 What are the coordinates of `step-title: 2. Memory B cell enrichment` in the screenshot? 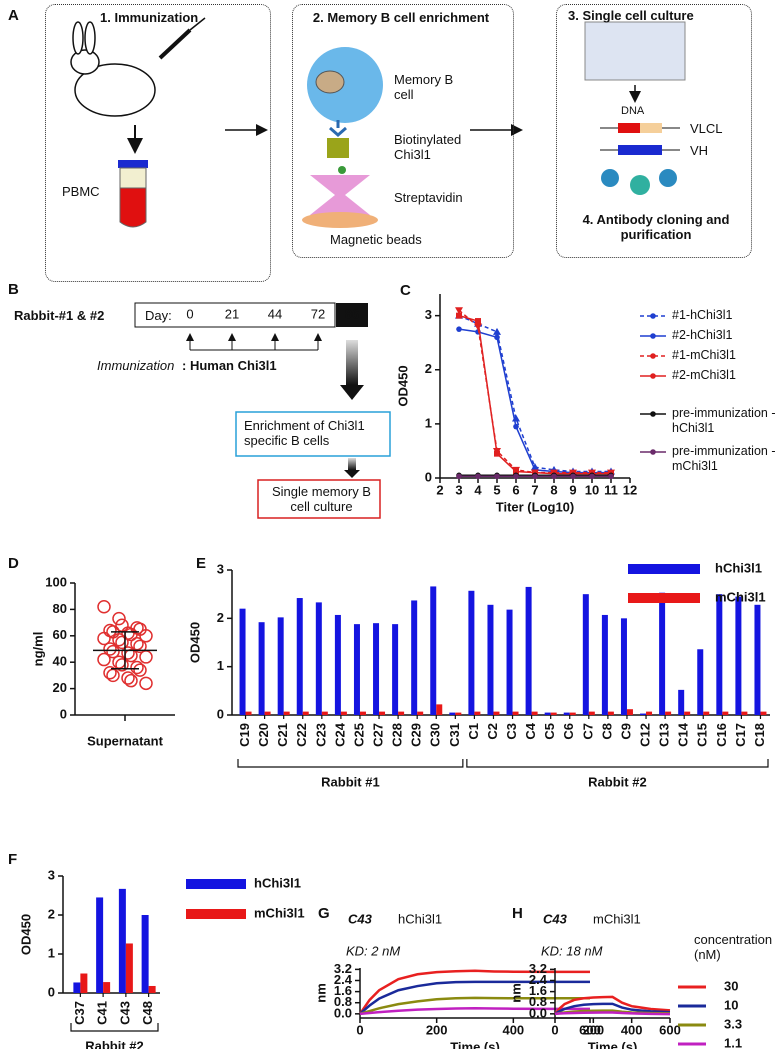 It's located at (401, 17).